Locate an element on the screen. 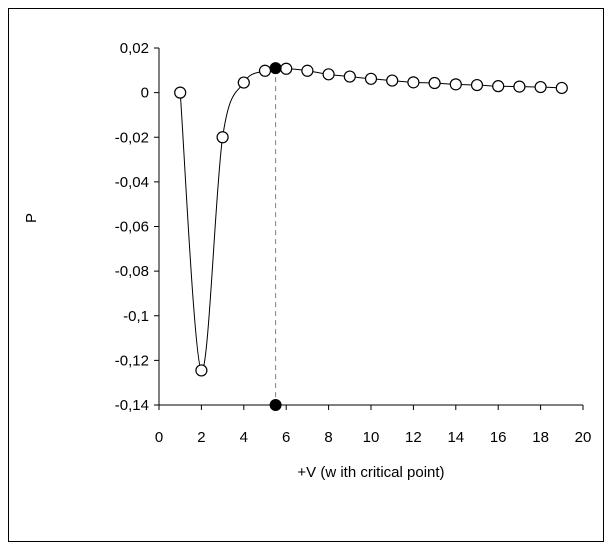 Image resolution: width=614 pixels, height=552 pixels. x-tick-label: 10 is located at coordinates (371, 437).